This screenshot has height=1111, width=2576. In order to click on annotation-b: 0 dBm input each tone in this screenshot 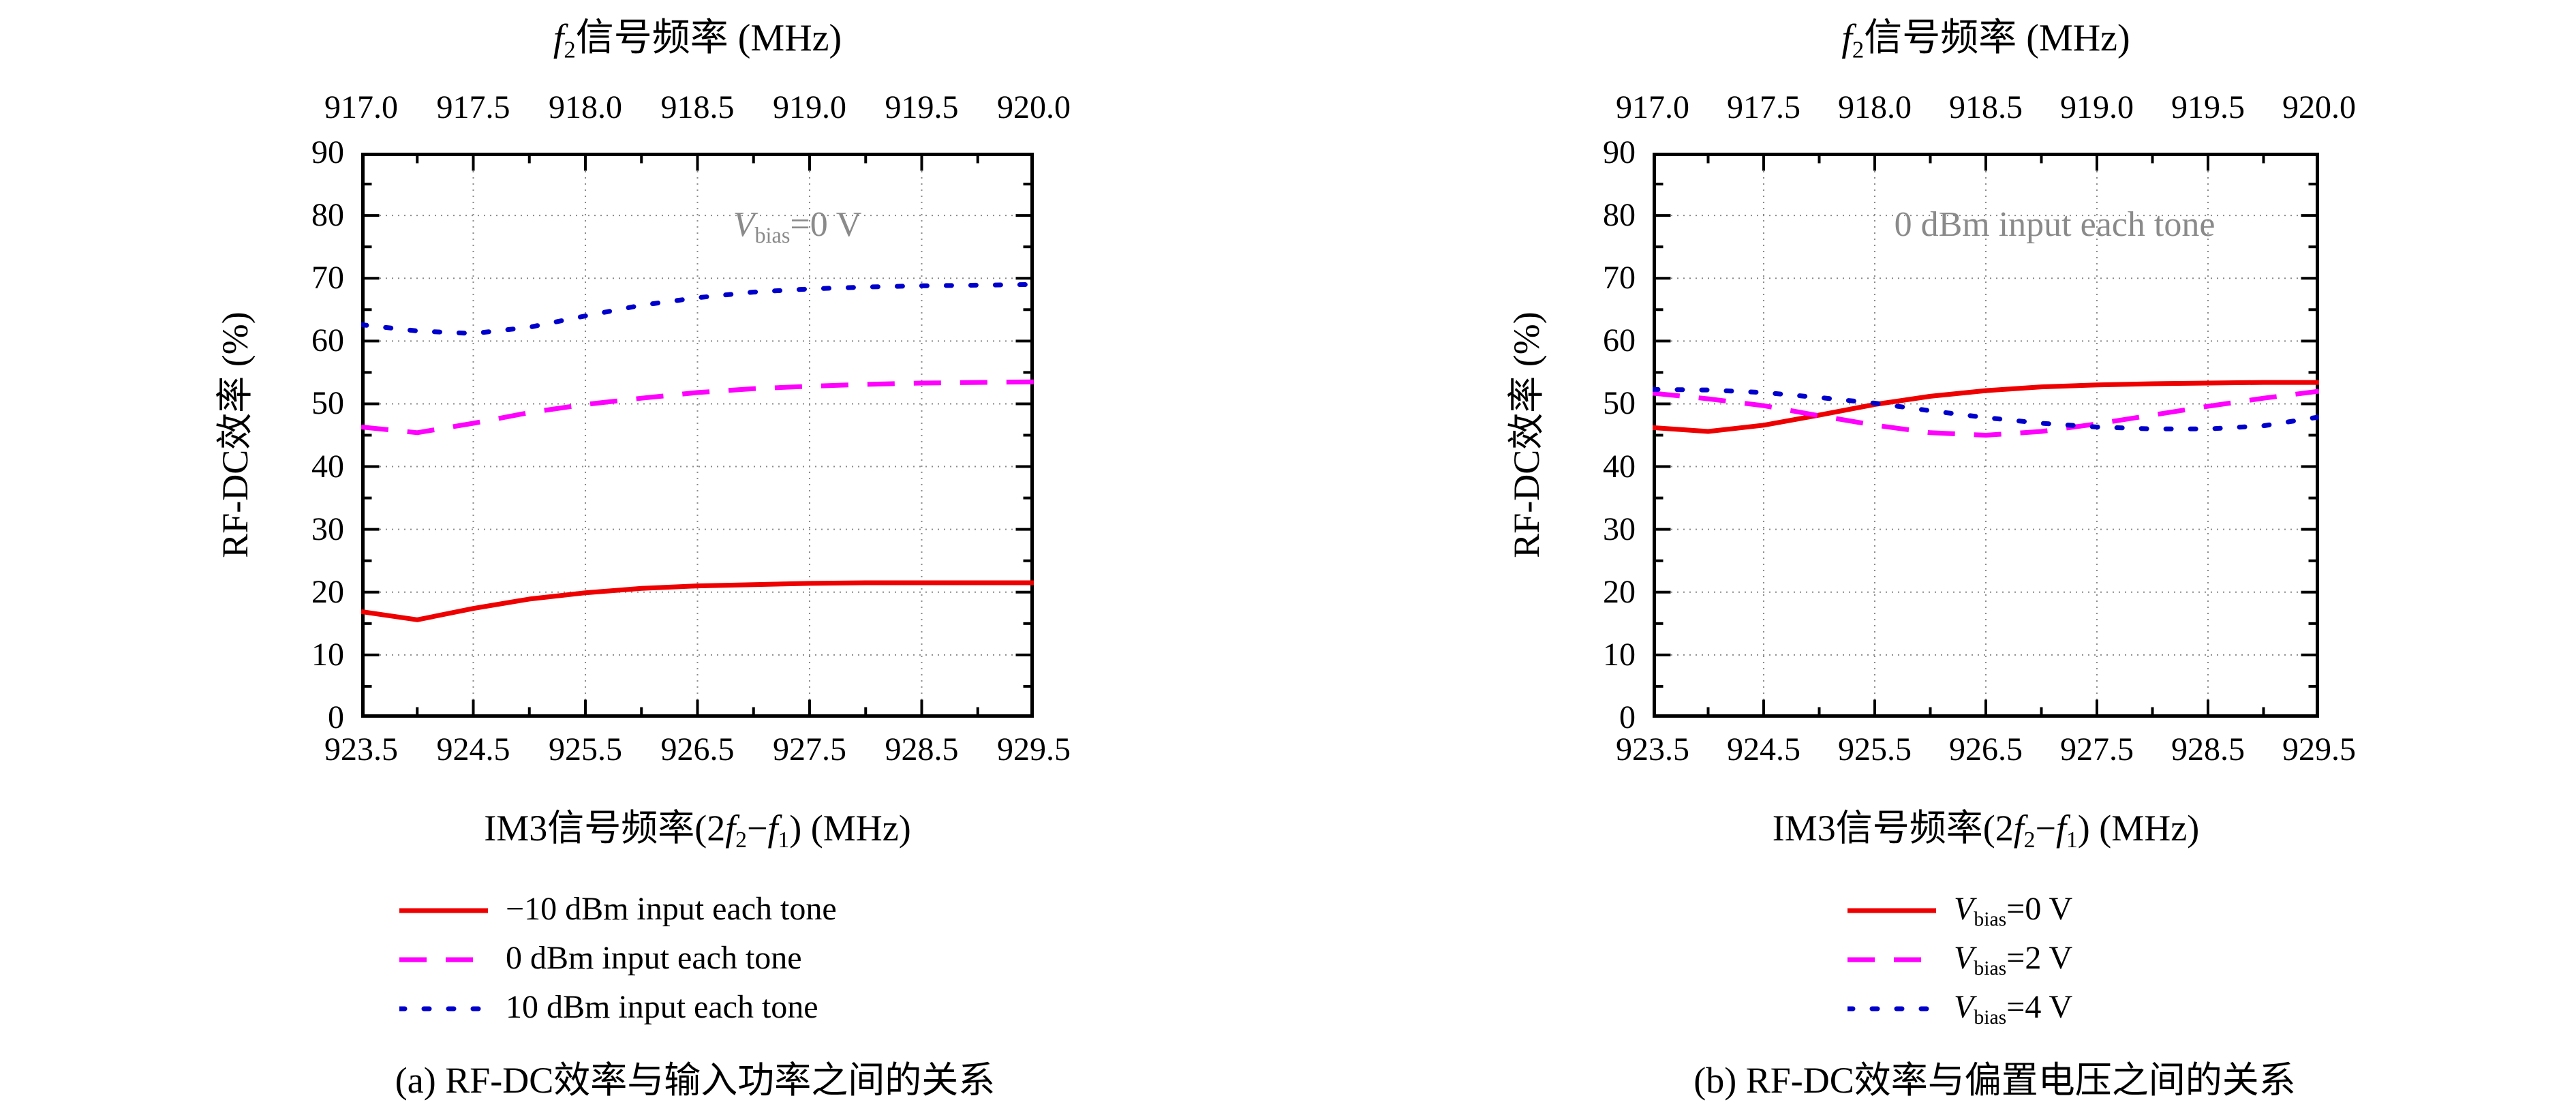, I will do `click(2055, 226)`.